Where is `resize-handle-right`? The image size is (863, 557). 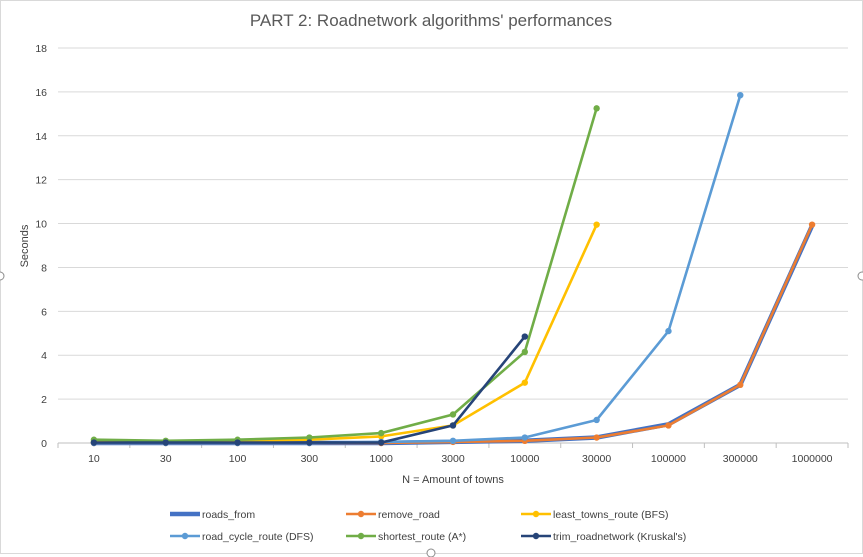
resize-handle-right is located at coordinates (860, 276).